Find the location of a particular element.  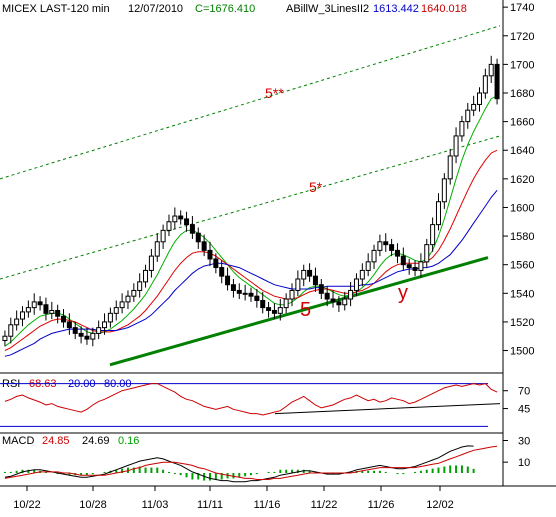

x-tick-label: 10/28 is located at coordinates (93, 505).